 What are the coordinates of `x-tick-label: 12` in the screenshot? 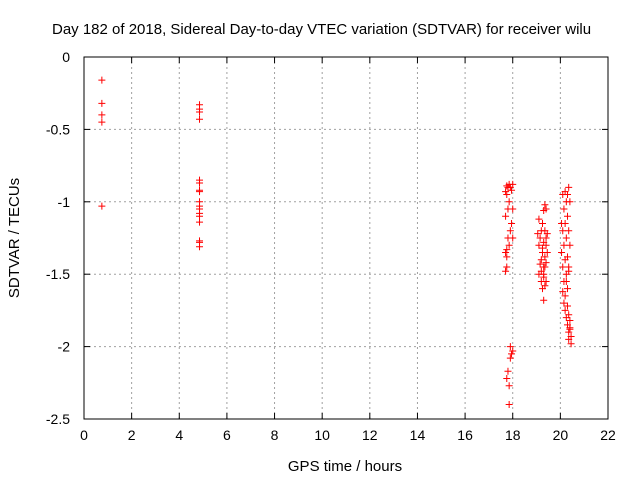 It's located at (370, 435).